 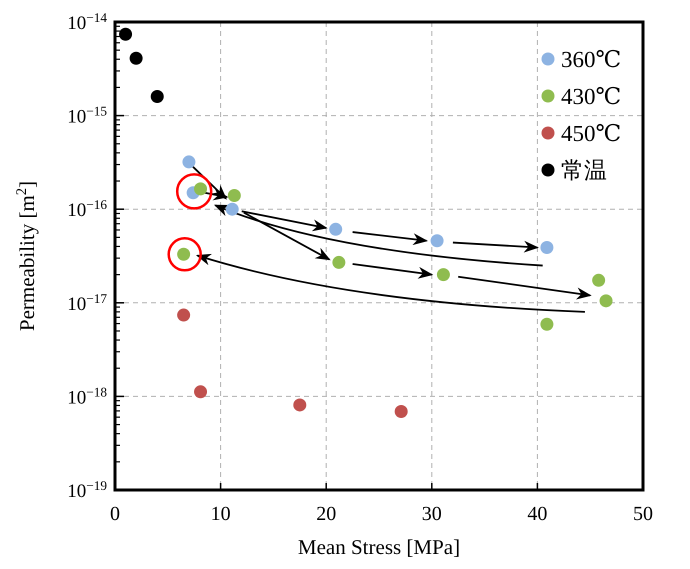 What do you see at coordinates (87, 396) in the screenshot?
I see `y-tick-label: 10$^{−18}$` at bounding box center [87, 396].